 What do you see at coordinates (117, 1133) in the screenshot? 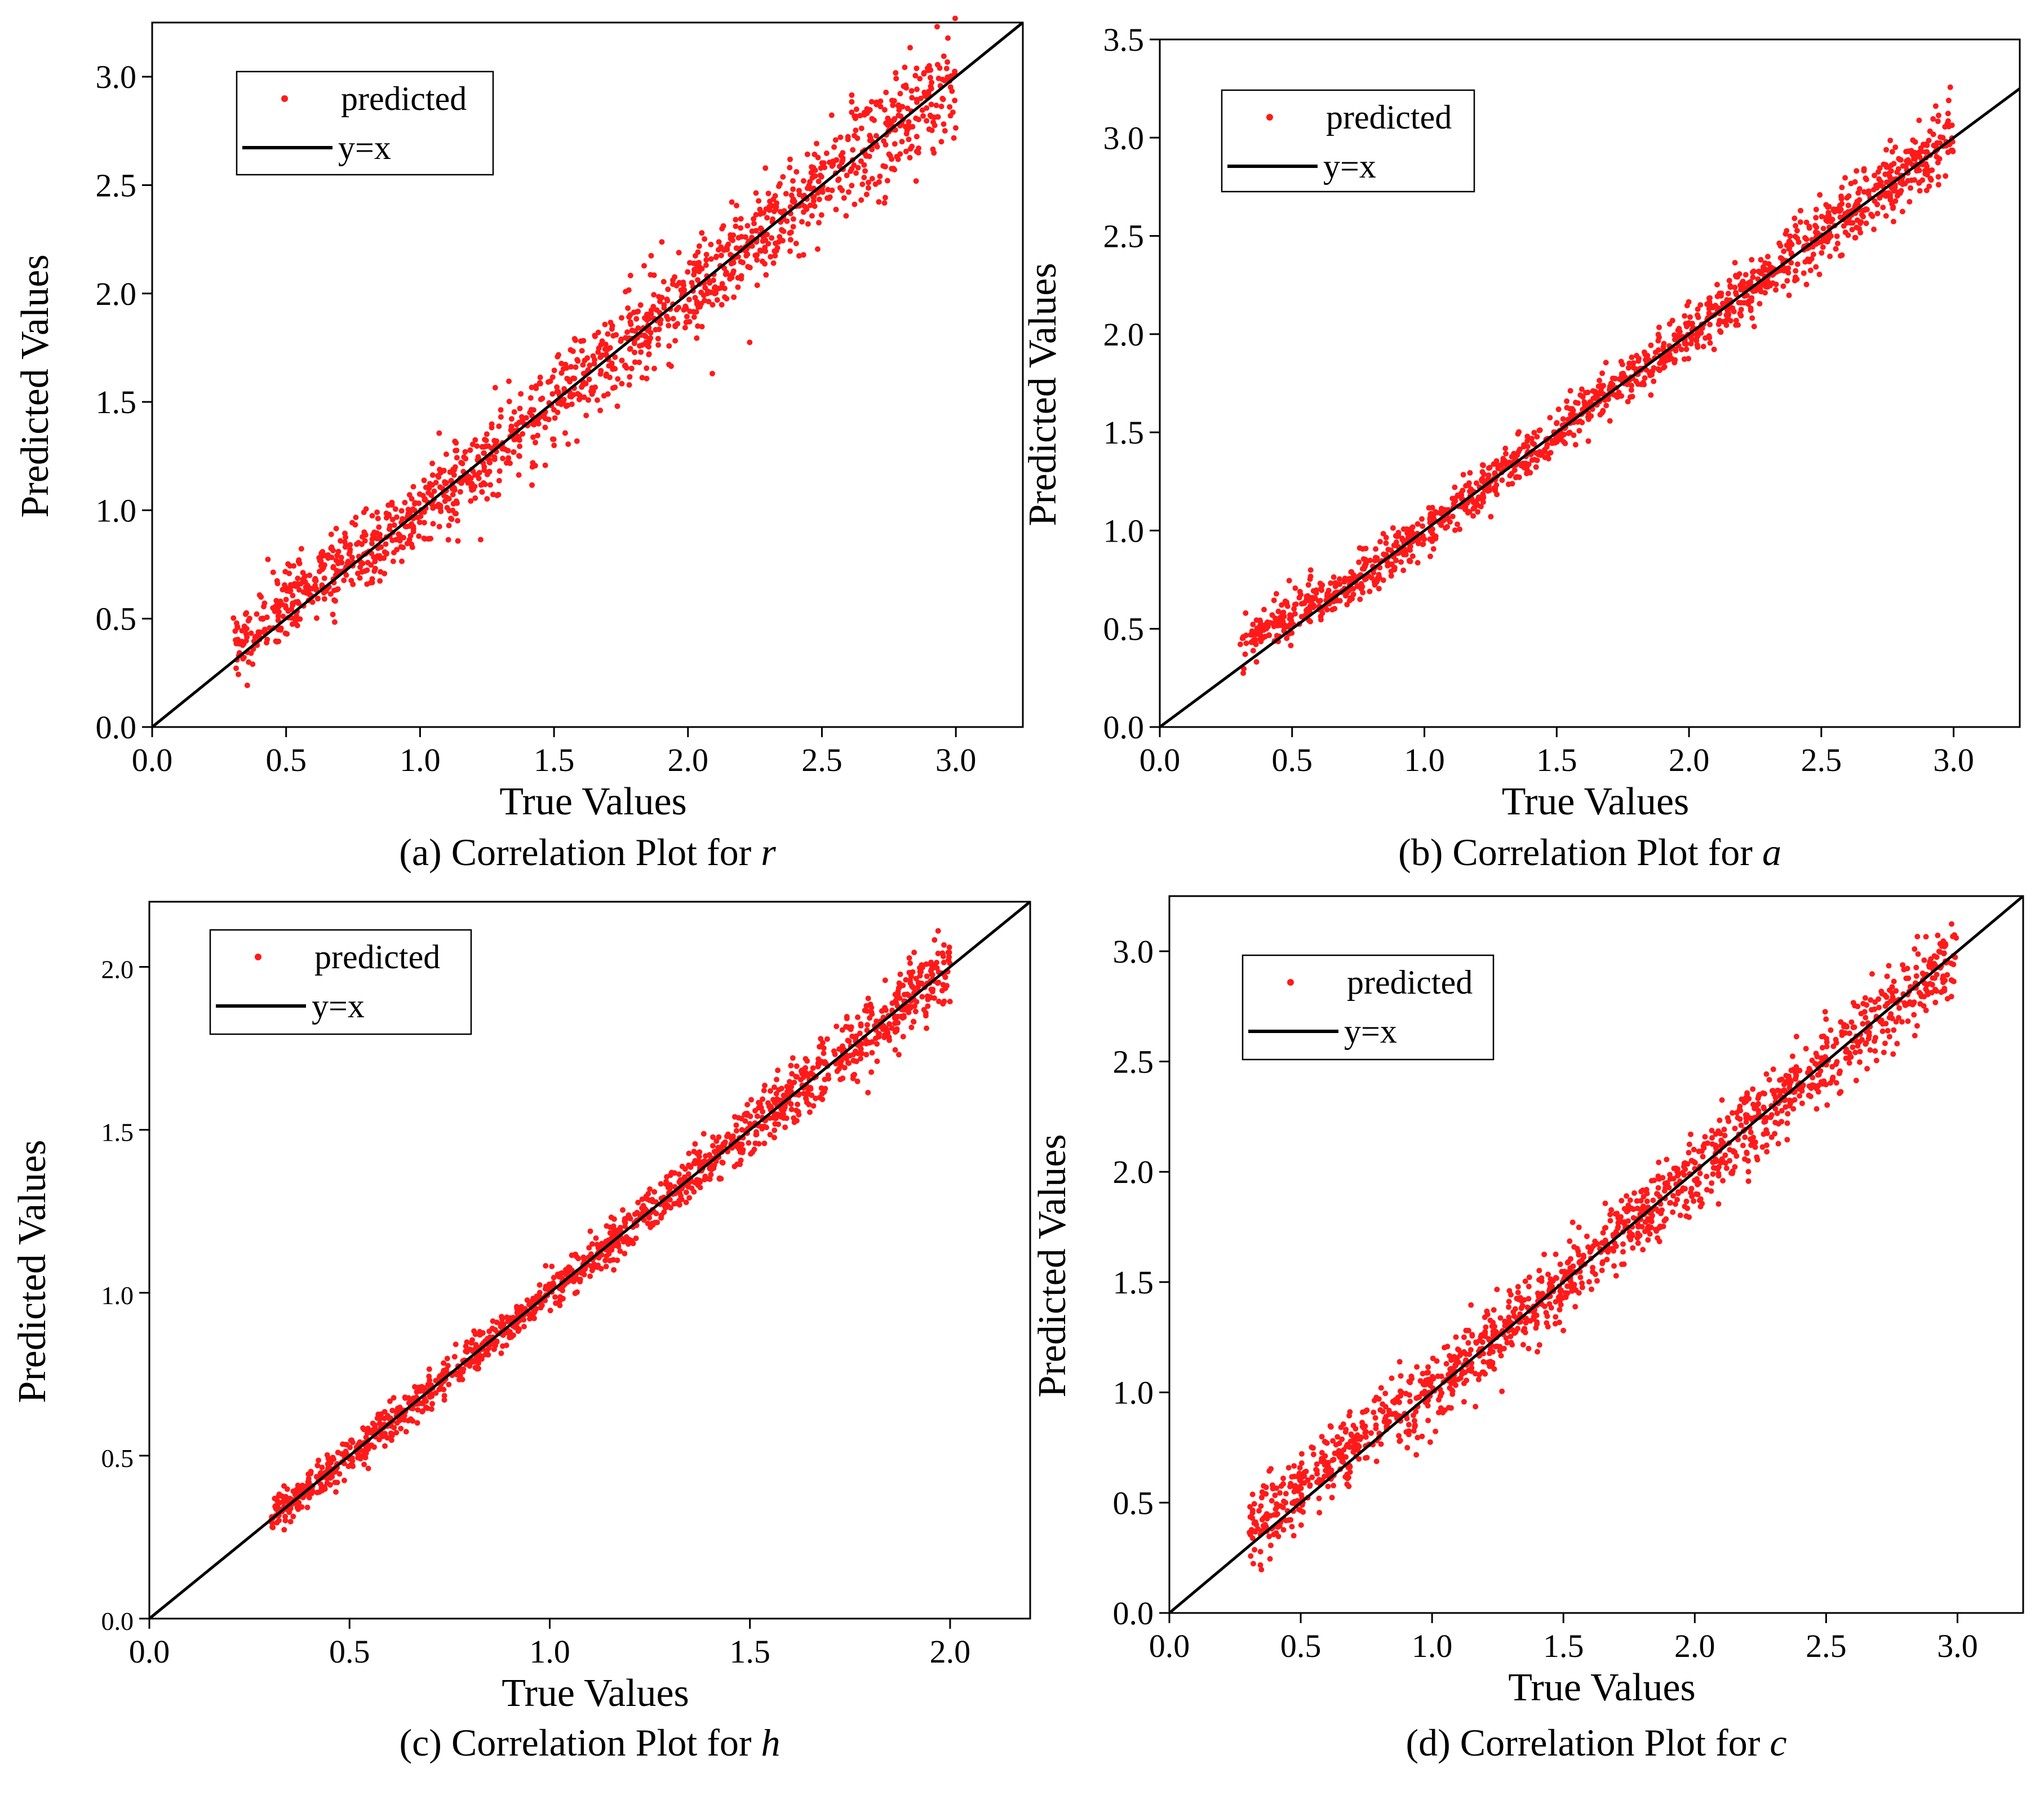
I see `y-tick-label: 1.5` at bounding box center [117, 1133].